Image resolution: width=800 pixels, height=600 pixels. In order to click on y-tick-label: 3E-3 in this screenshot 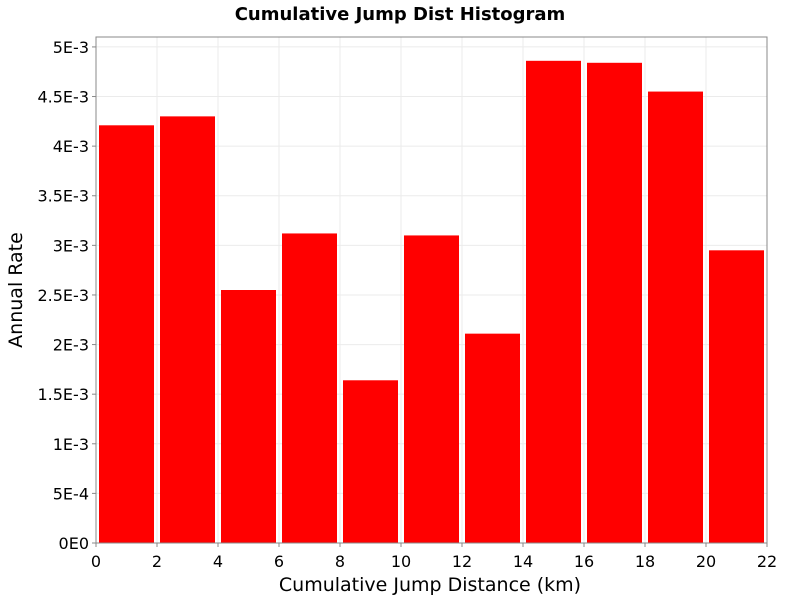, I will do `click(71, 245)`.